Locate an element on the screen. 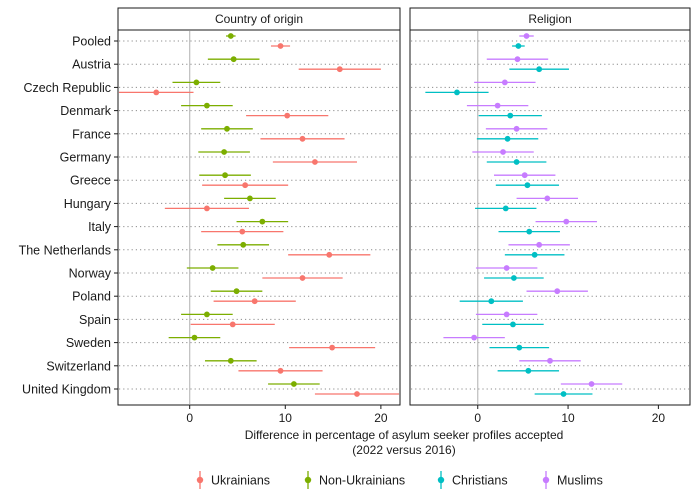  y-tick-label: The Netherlands is located at coordinates (65, 250).